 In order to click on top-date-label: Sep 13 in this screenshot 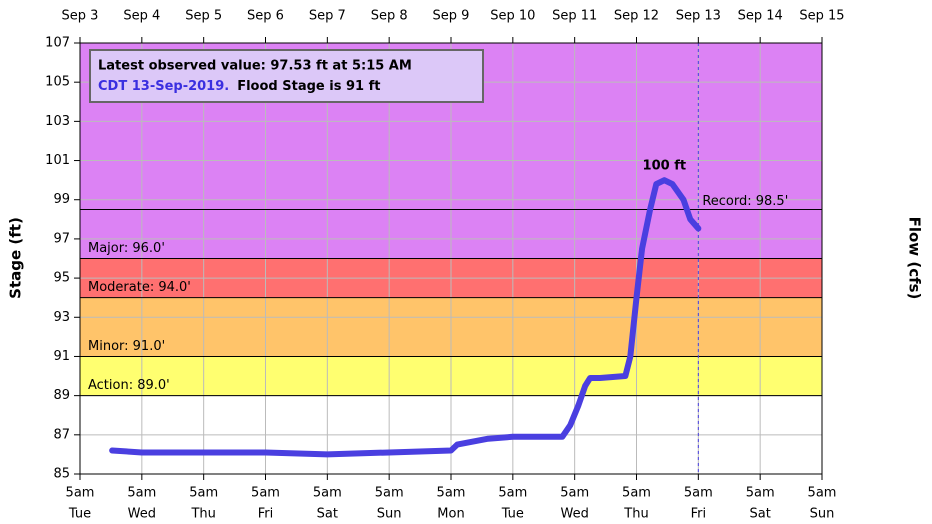, I will do `click(698, 16)`.